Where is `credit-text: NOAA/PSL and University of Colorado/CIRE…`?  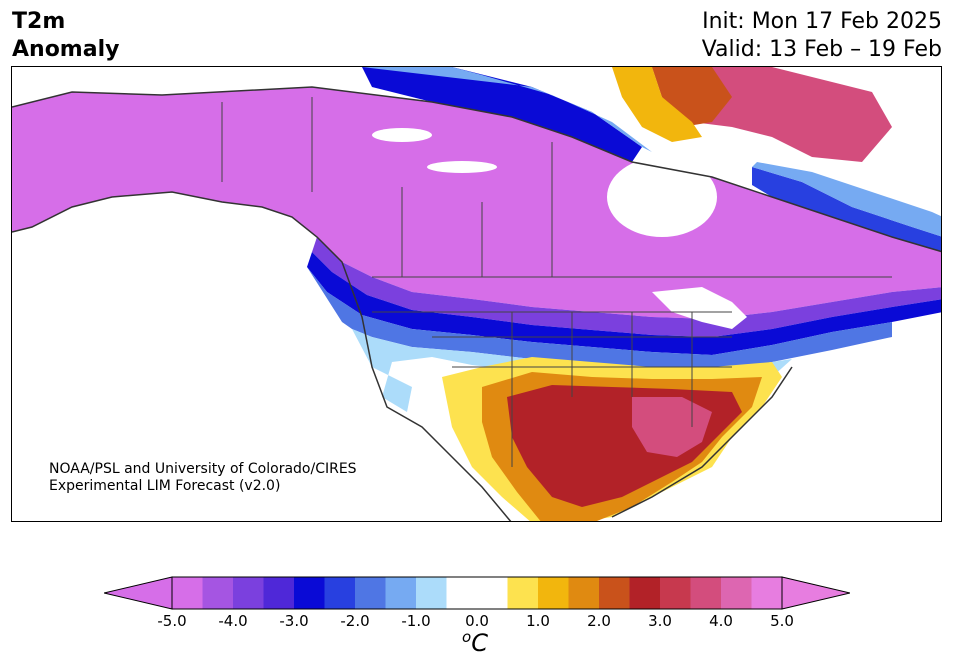
credit-text: NOAA/PSL and University of Colorado/CIRE… is located at coordinates (203, 478).